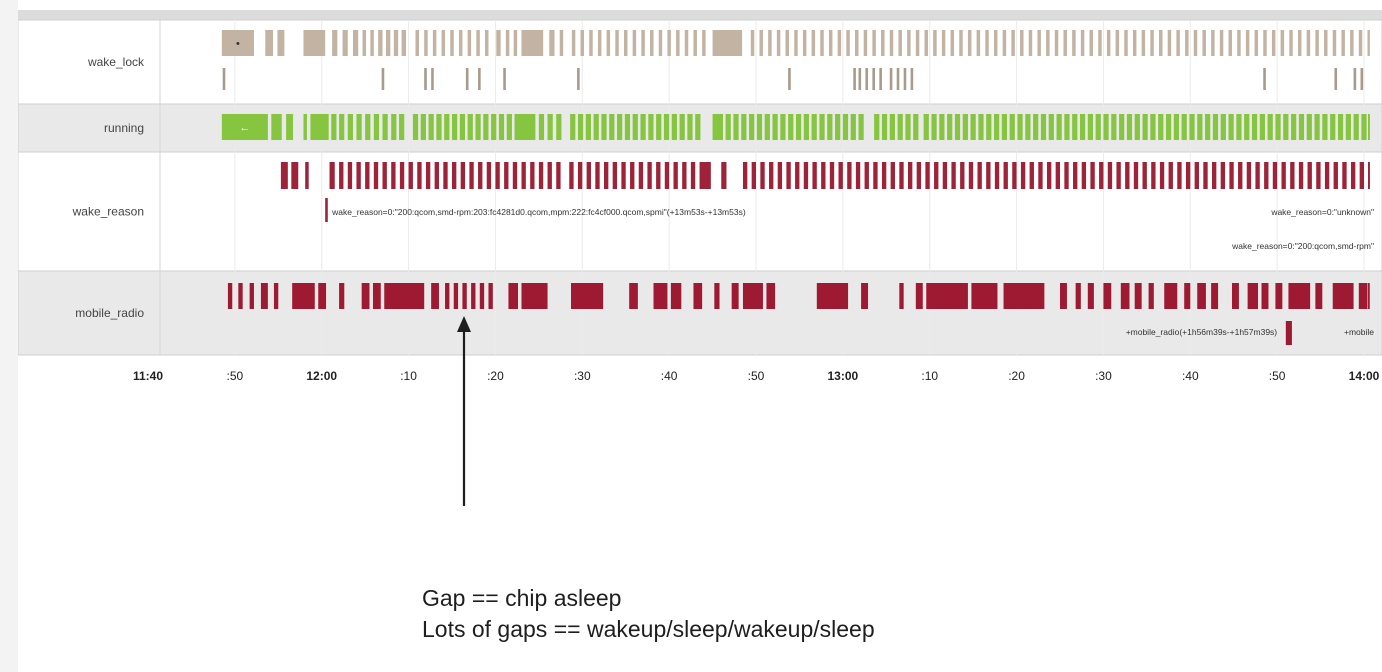 This screenshot has width=1382, height=672. What do you see at coordinates (108, 212) in the screenshot?
I see `lane-label-wake_reason: wake_reason` at bounding box center [108, 212].